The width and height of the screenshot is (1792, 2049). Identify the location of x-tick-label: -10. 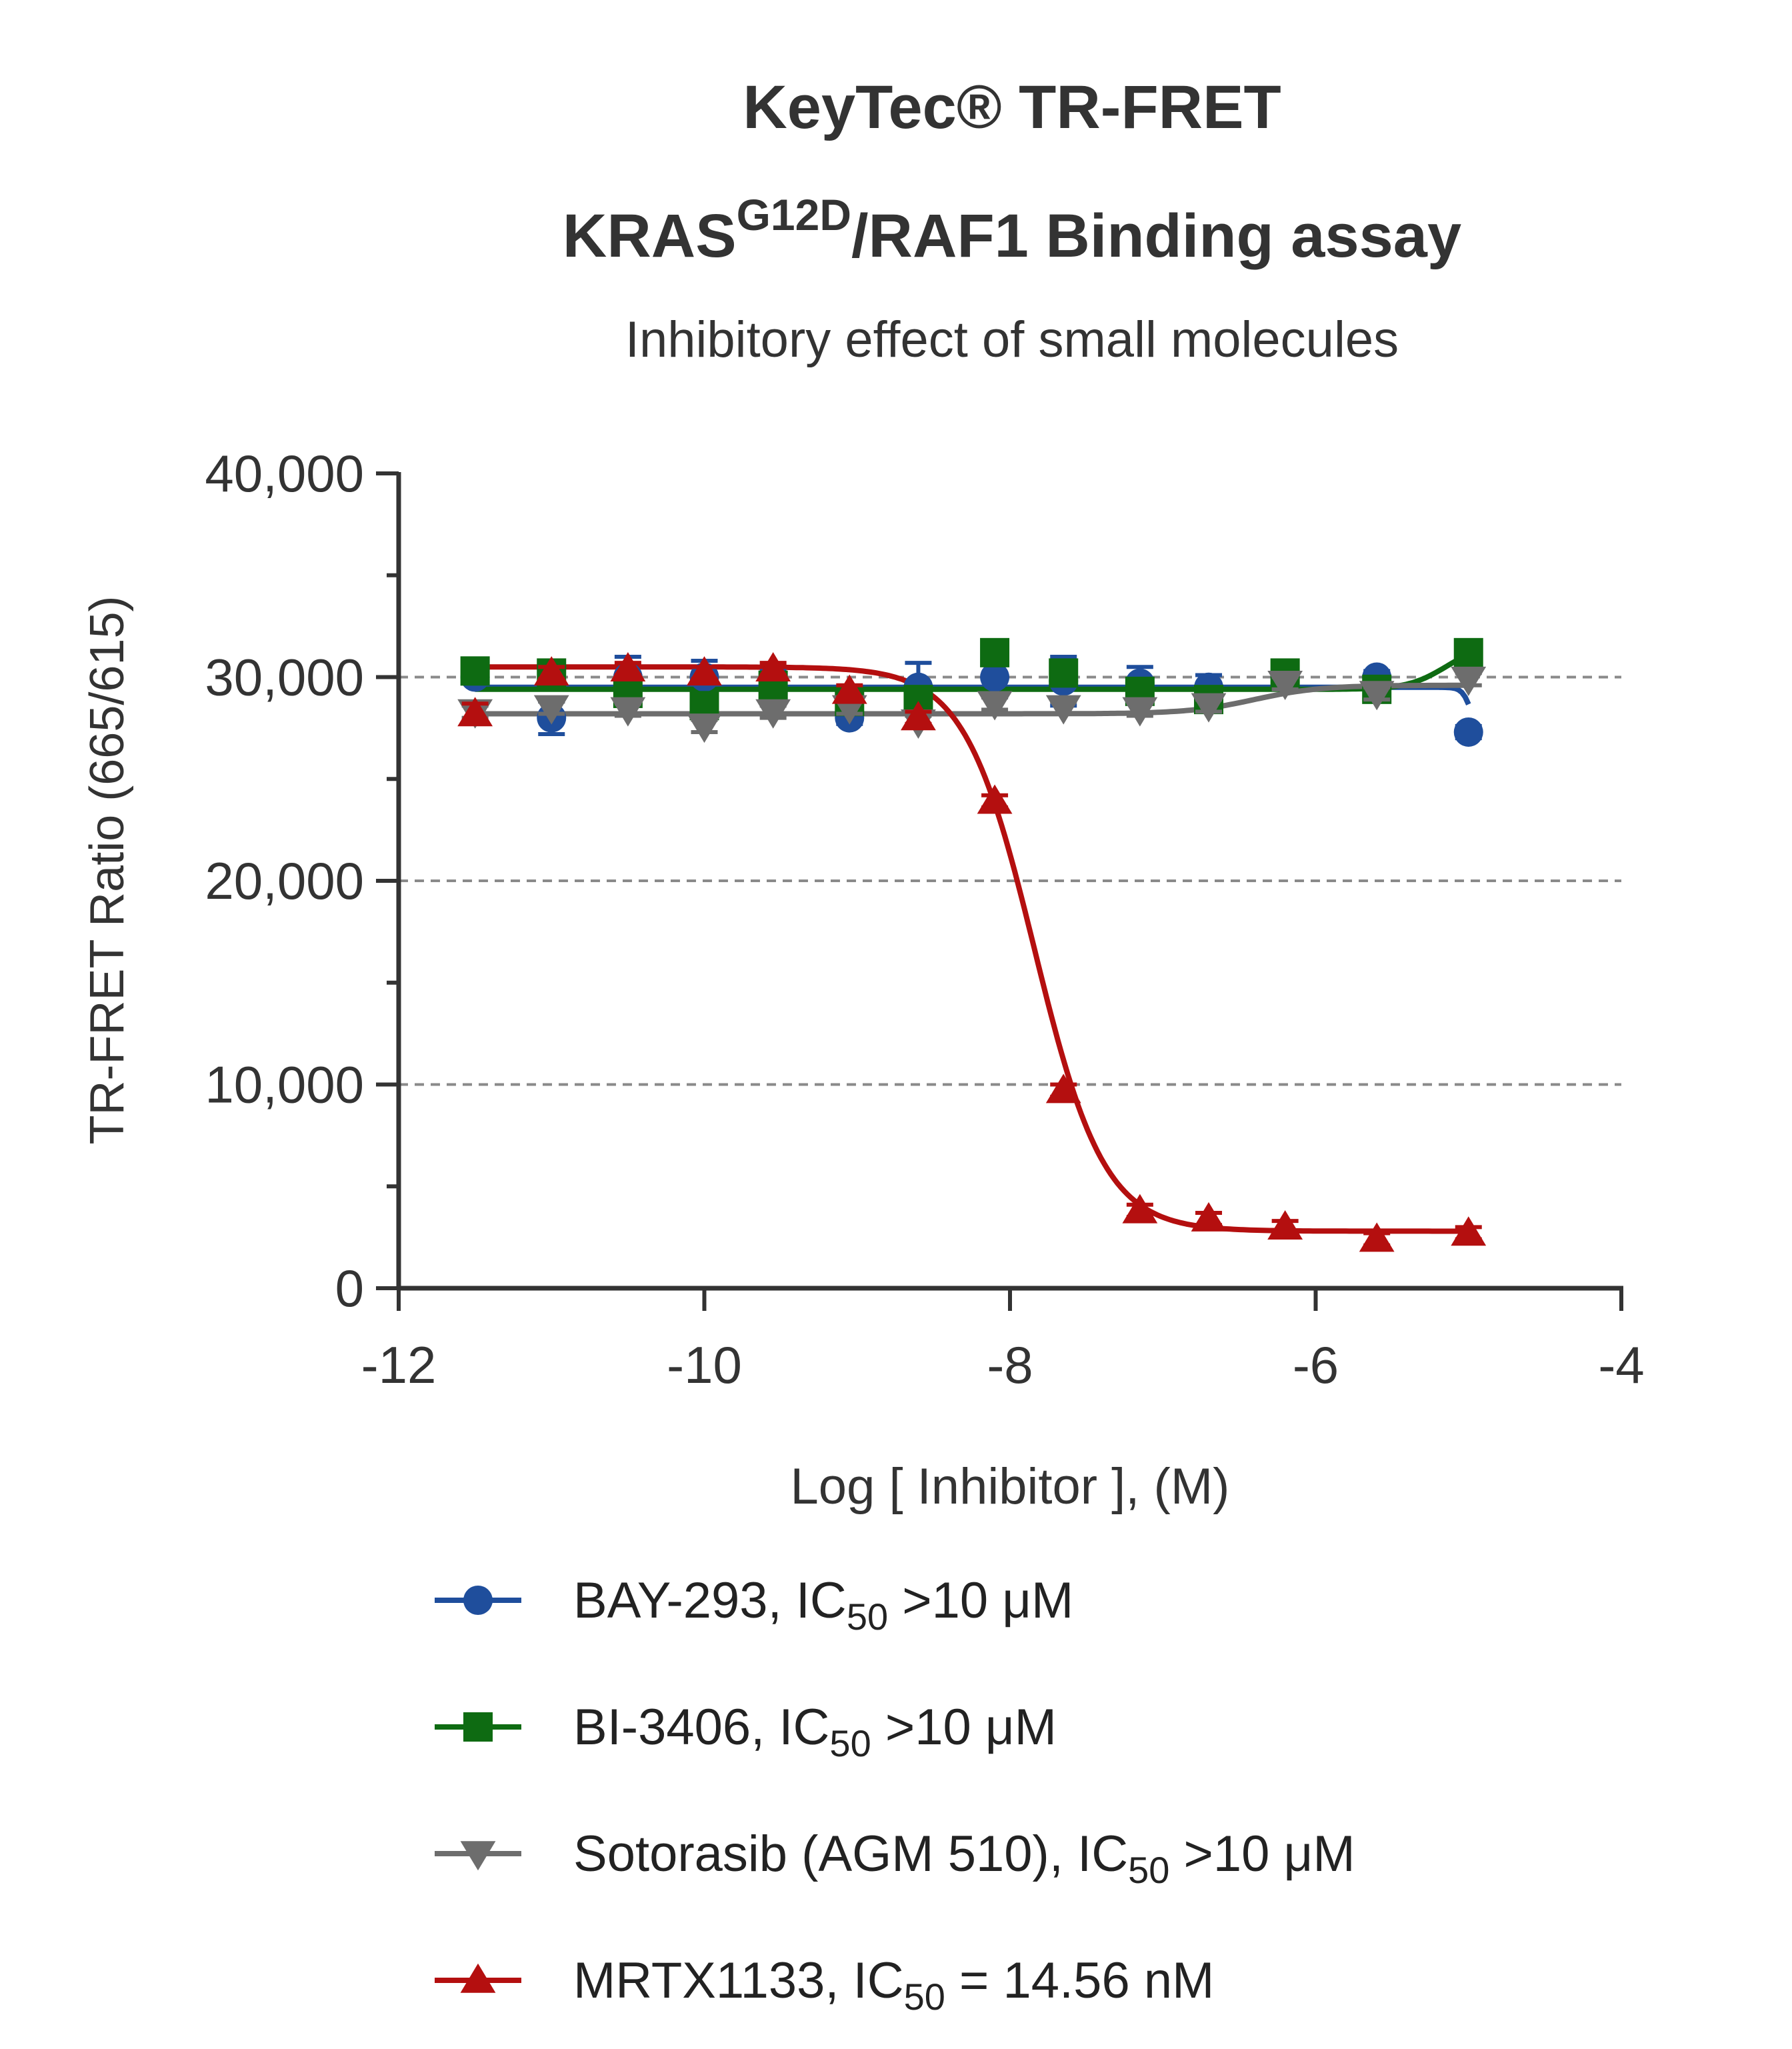
(704, 1365).